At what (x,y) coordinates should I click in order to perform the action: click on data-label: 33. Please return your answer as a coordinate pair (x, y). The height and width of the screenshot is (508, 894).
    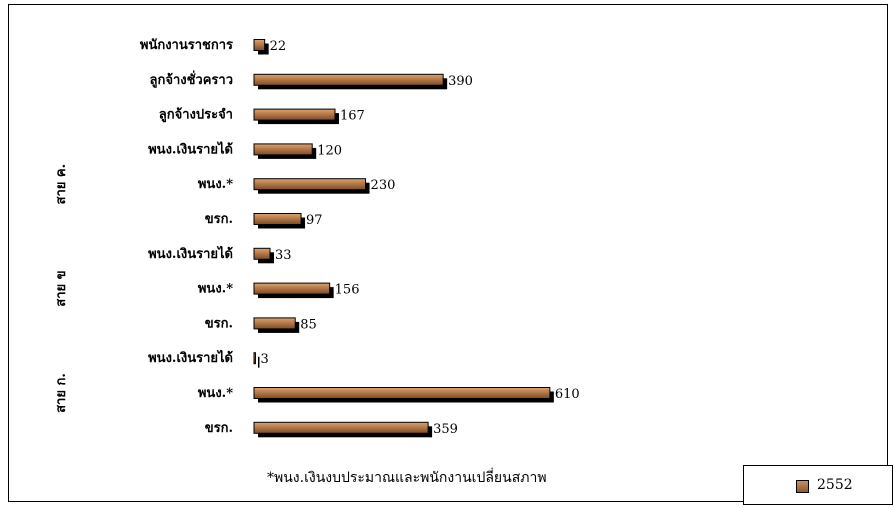
    Looking at the image, I should click on (283, 255).